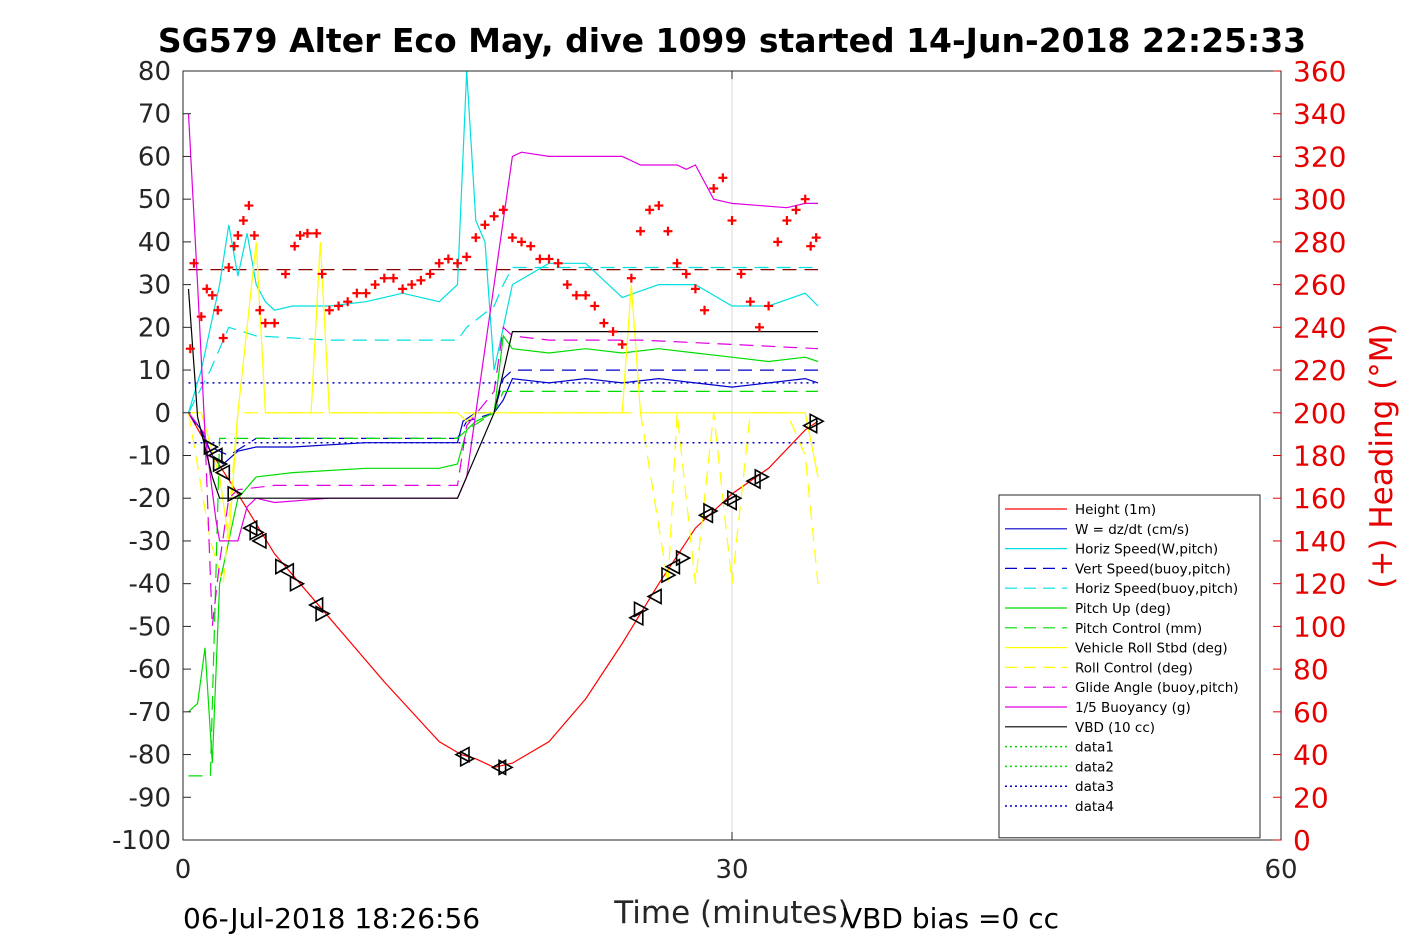 The width and height of the screenshot is (1417, 945). Describe the element at coordinates (1319, 541) in the screenshot. I see `y-right-tick-label: 140` at that location.